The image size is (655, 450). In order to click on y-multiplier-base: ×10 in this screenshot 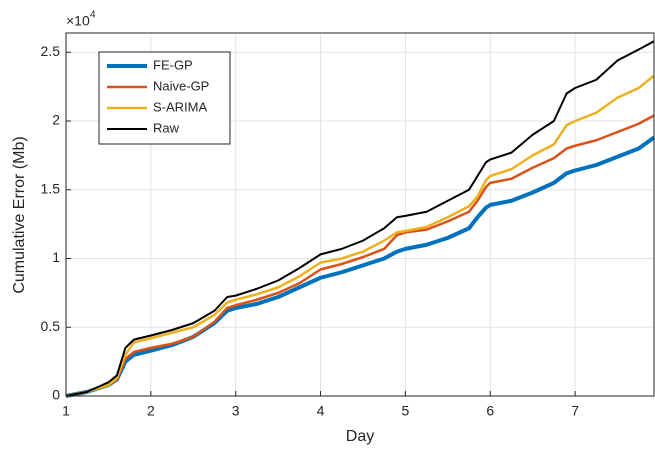, I will do `click(78, 21)`.